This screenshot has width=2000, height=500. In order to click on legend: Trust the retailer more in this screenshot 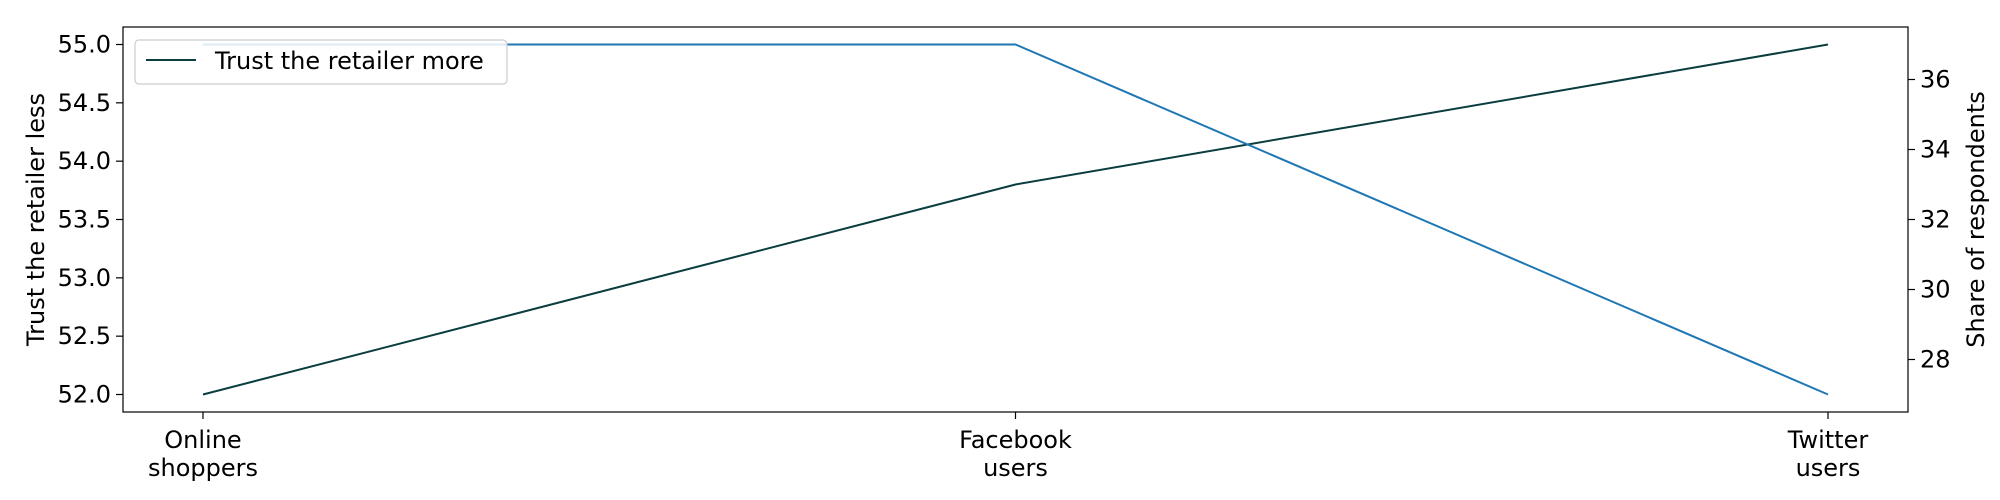, I will do `click(321, 62)`.